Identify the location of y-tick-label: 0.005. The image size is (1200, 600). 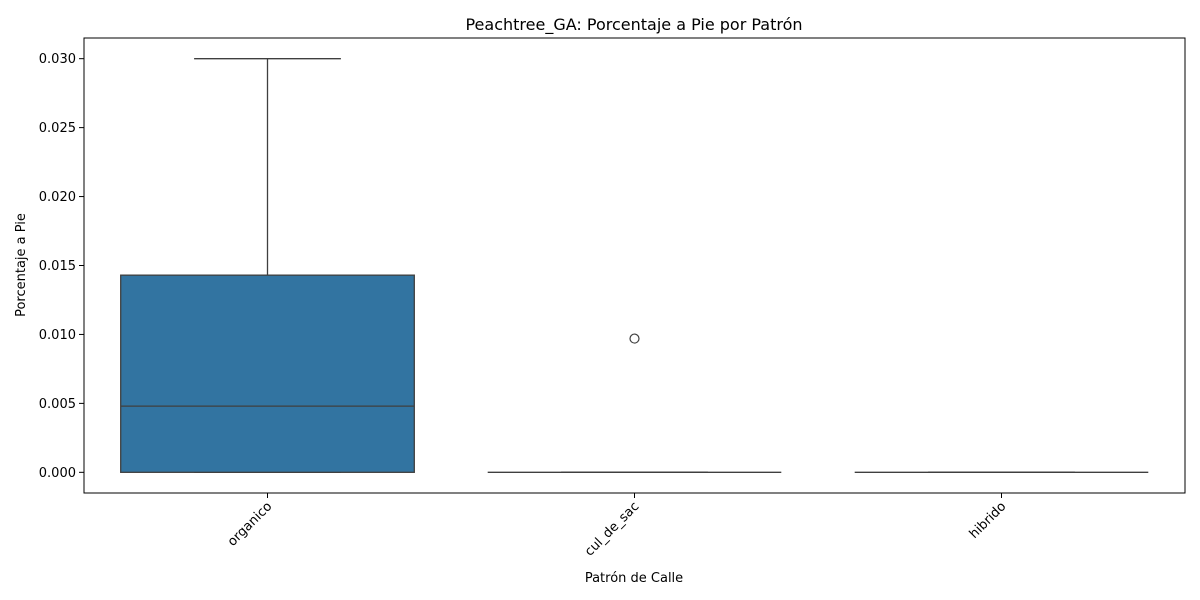
(57, 404).